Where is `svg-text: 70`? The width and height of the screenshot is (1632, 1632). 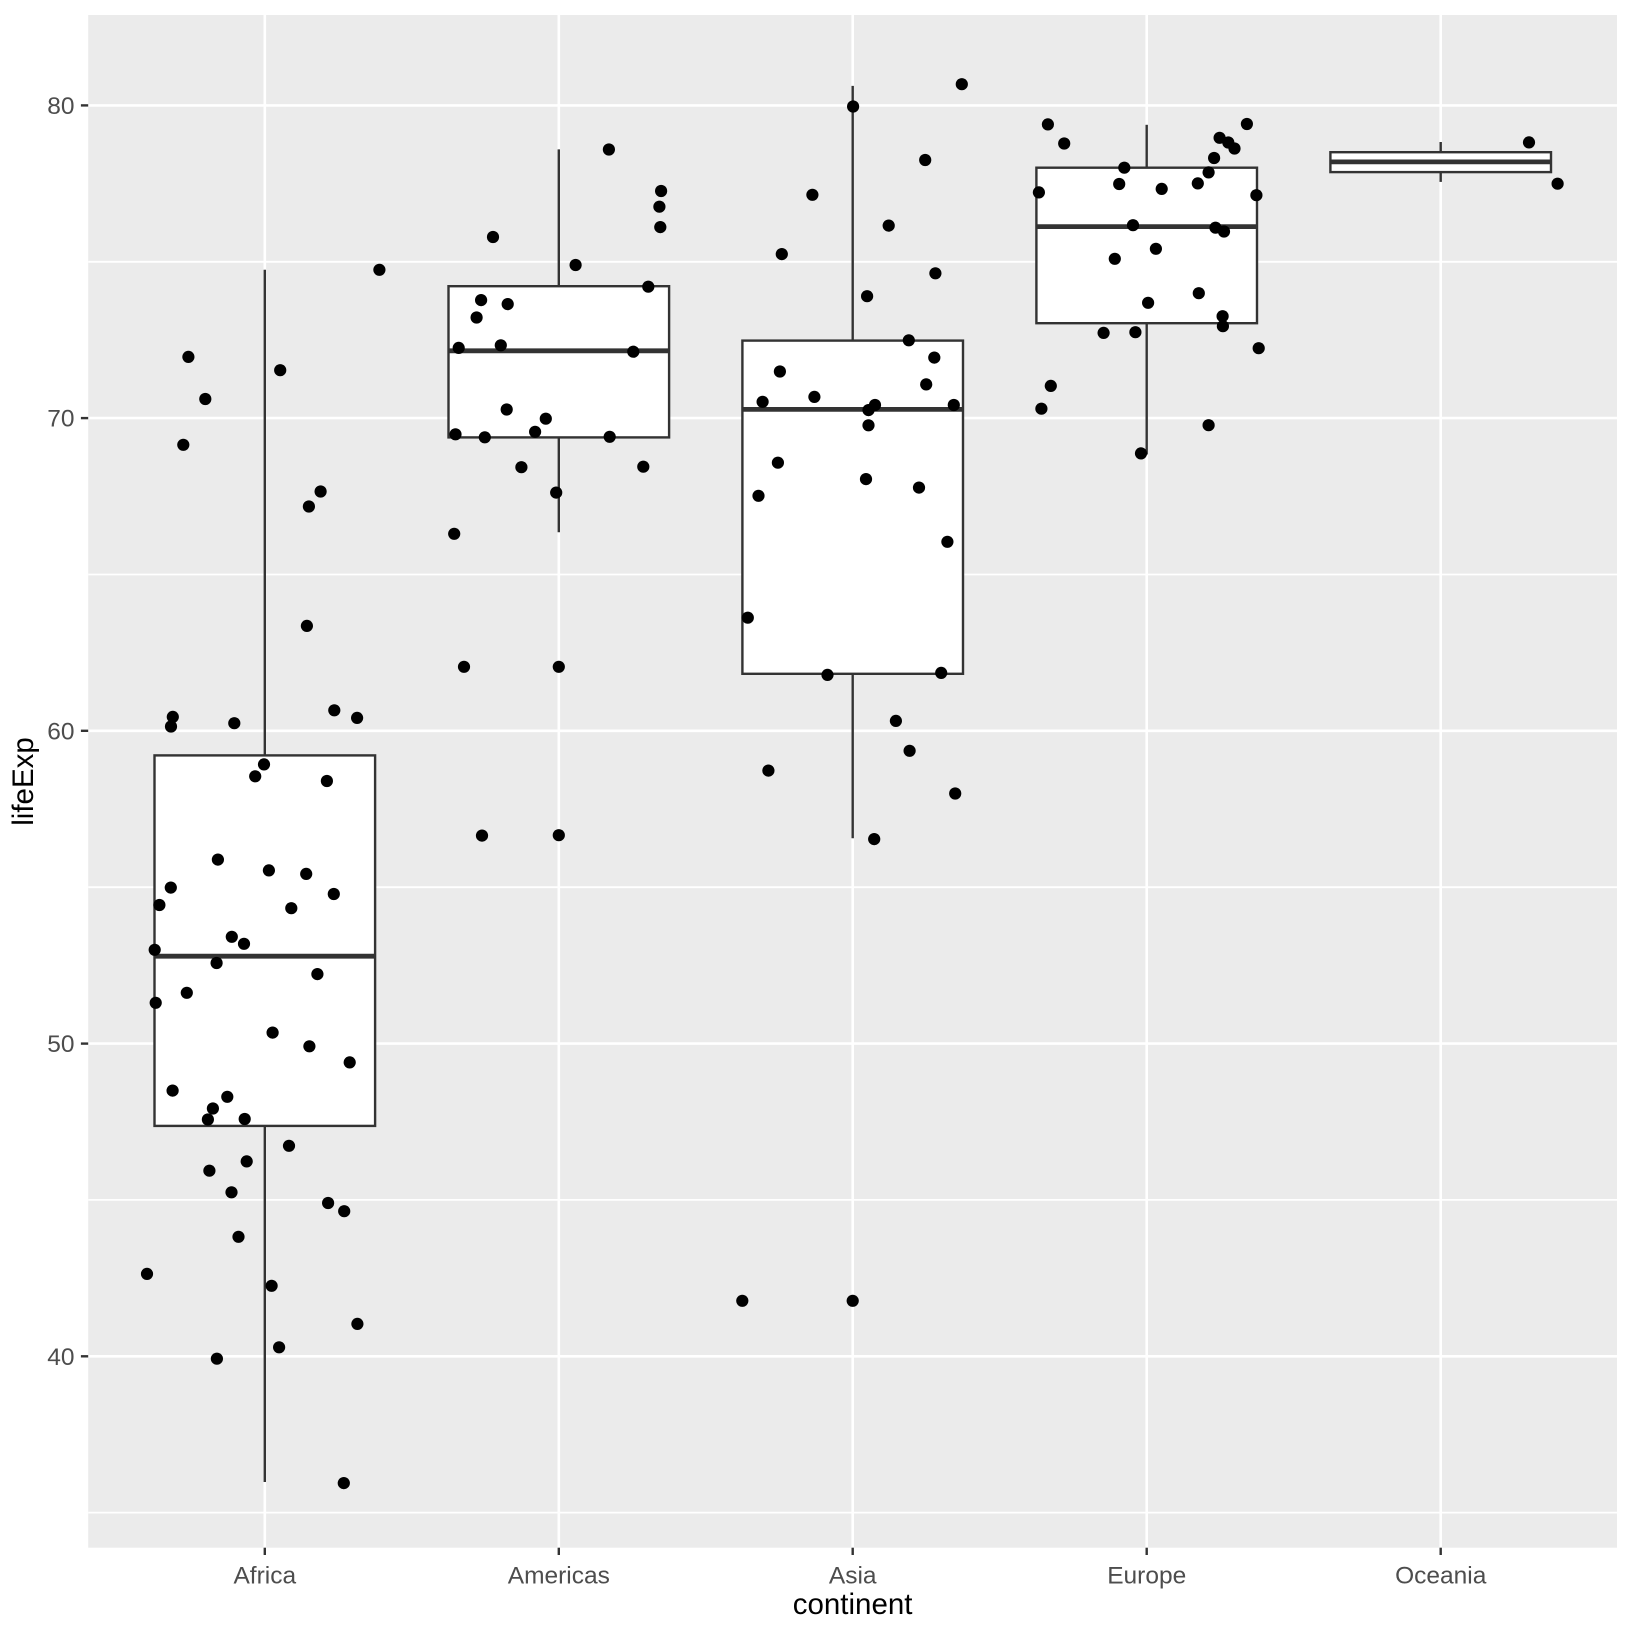
svg-text: 70 is located at coordinates (60, 419).